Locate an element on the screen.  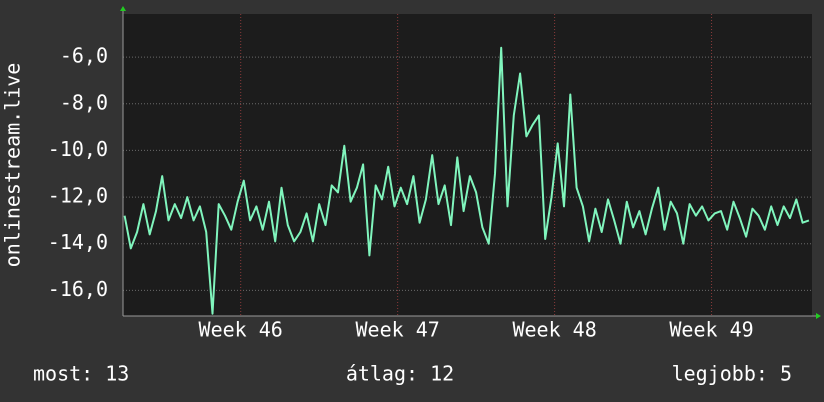
y-tick-label: -6,0 is located at coordinates (84, 56).